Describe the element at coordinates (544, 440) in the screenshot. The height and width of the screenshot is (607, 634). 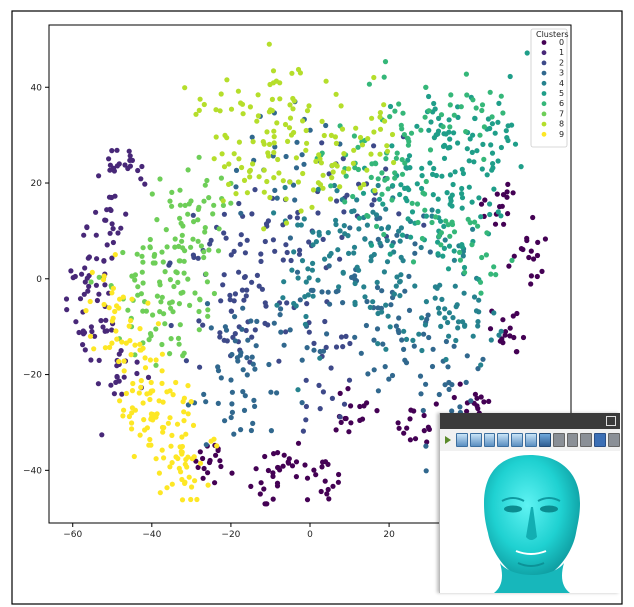
I see `cube-icon` at that location.